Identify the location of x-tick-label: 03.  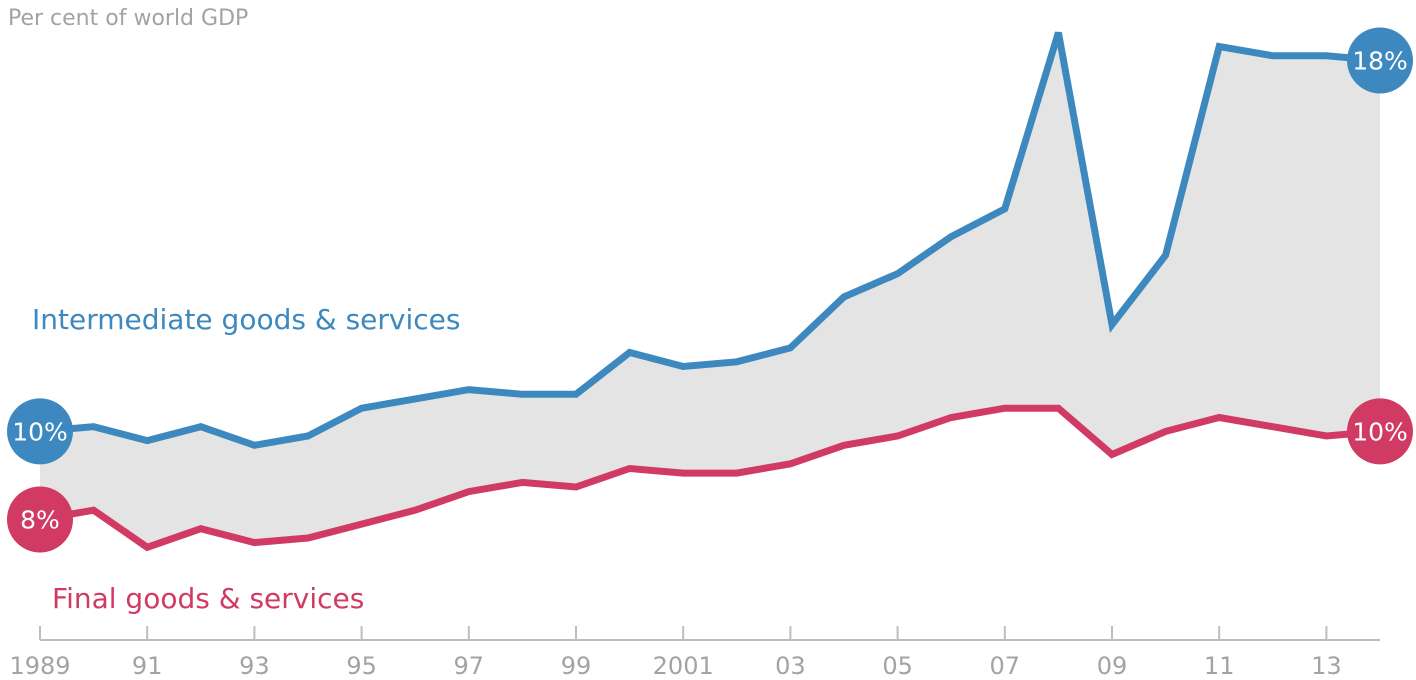
(790, 666).